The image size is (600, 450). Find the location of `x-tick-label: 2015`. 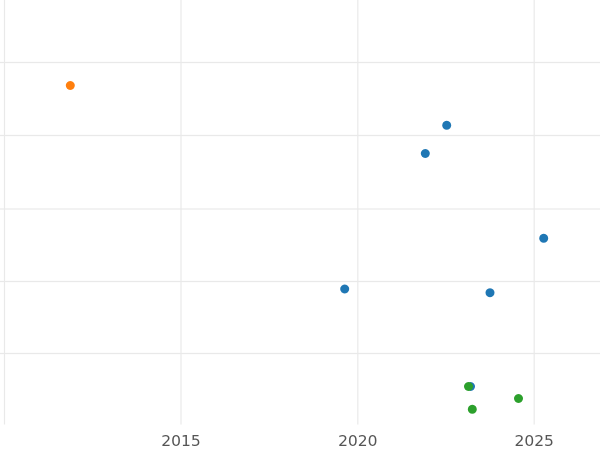

x-tick-label: 2015 is located at coordinates (180, 441).